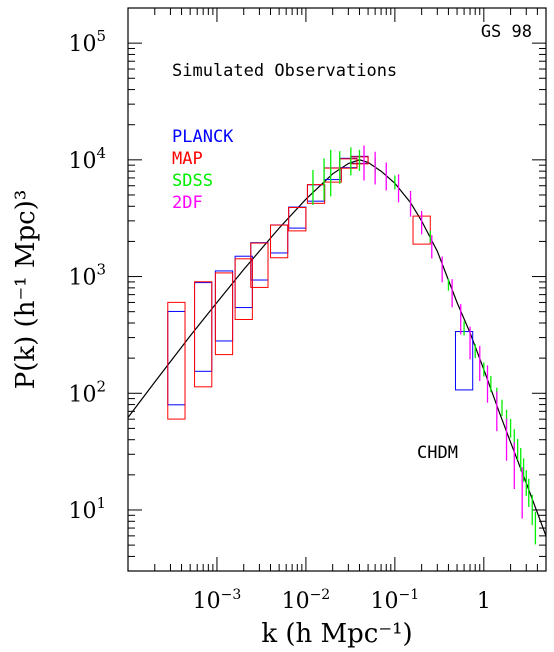 Image resolution: width=554 pixels, height=652 pixels. I want to click on x-tick-label: 1, so click(484, 601).